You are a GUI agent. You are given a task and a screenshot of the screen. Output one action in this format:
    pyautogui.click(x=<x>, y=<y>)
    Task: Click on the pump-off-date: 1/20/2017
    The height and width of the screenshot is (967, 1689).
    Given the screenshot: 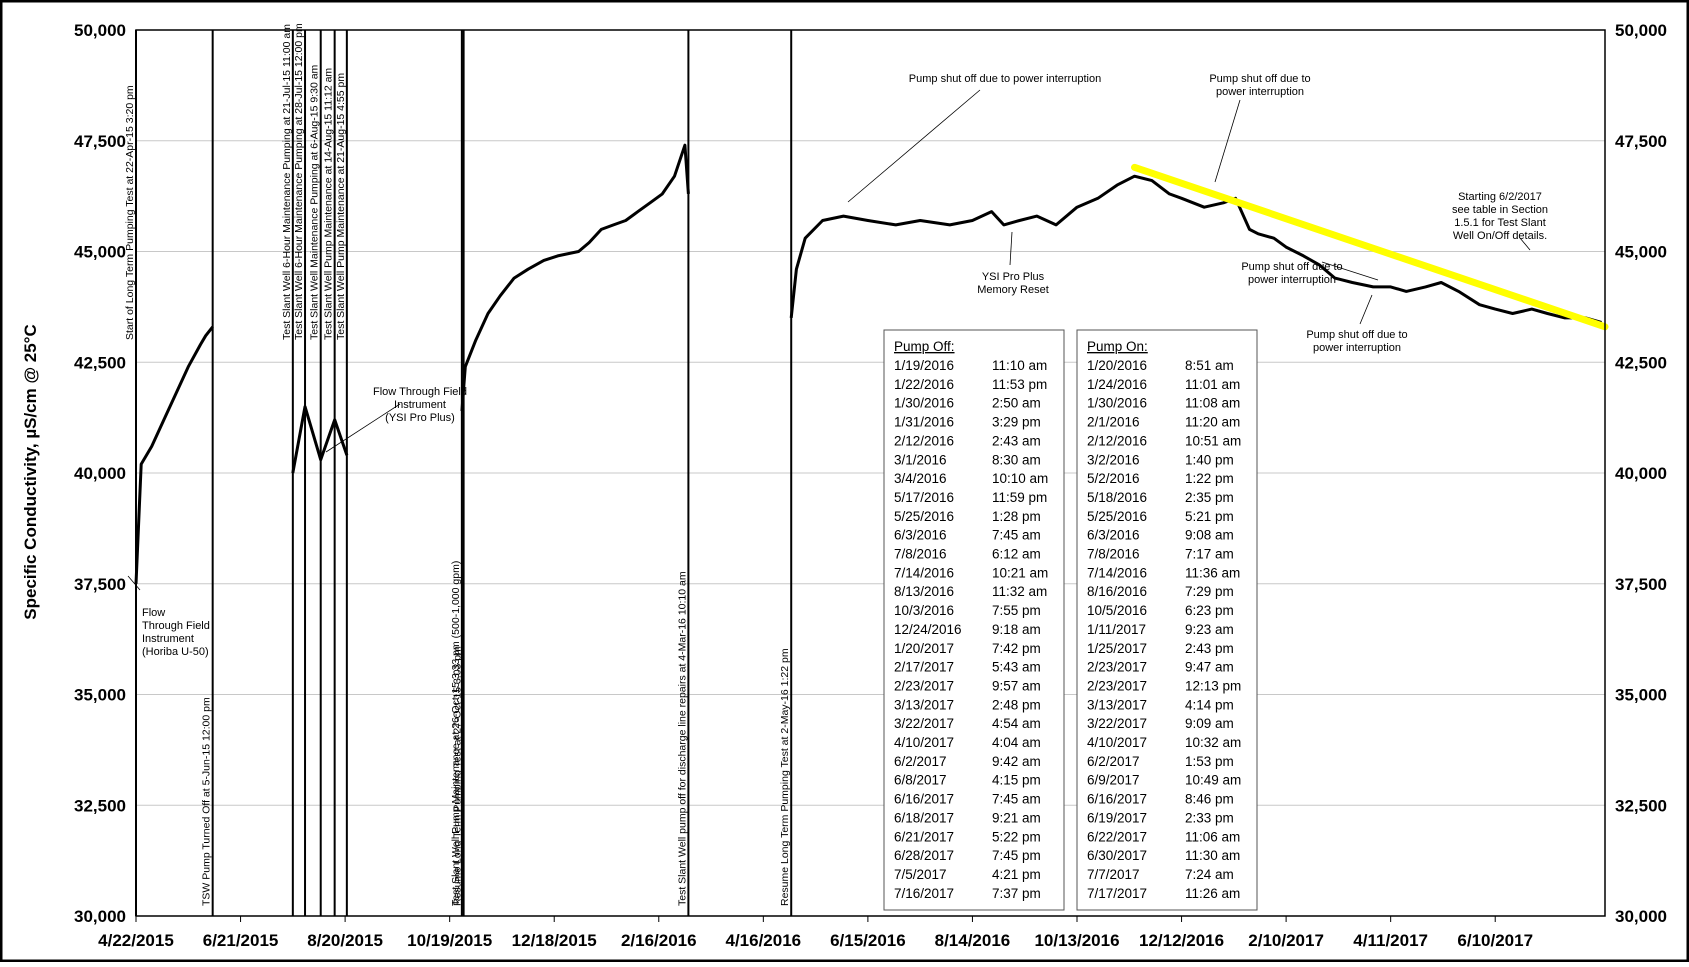 What is the action you would take?
    pyautogui.click(x=924, y=648)
    